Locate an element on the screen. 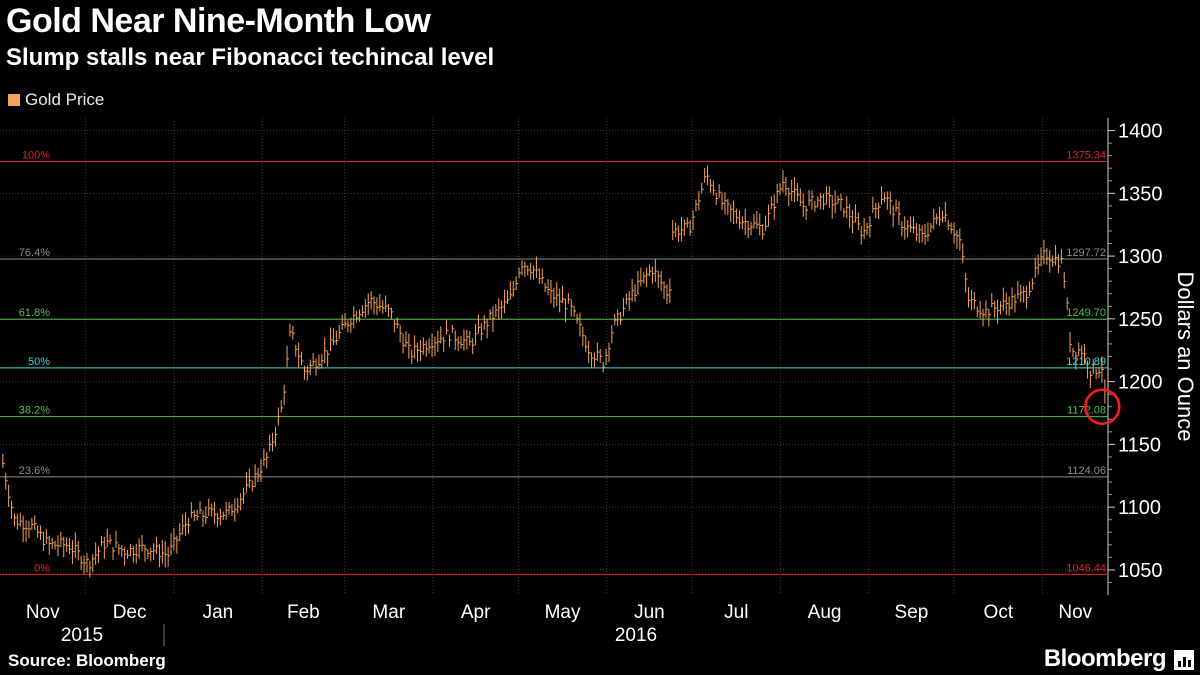 The height and width of the screenshot is (675, 1200). chart-legend: Gold Price is located at coordinates (56, 100).